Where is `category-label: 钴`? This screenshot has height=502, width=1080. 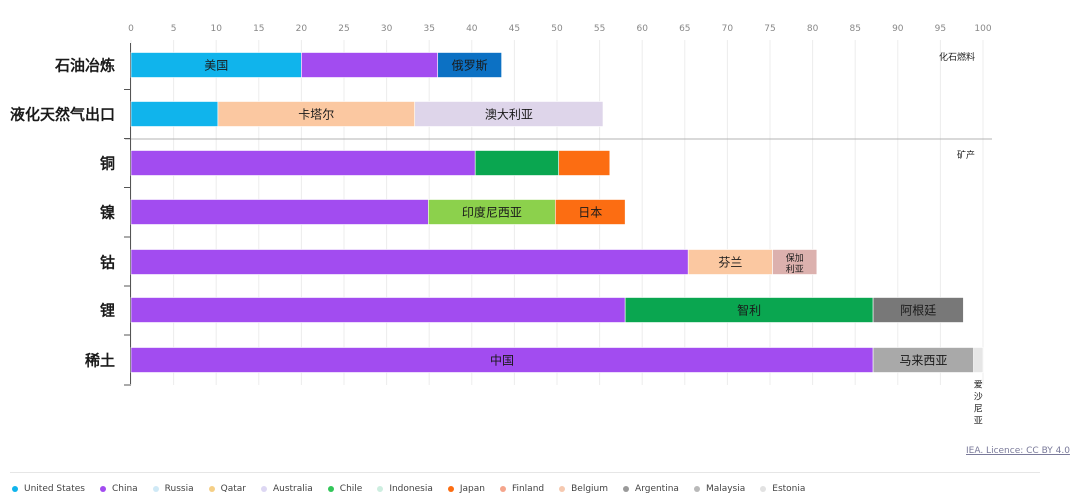
category-label: 钴 is located at coordinates (107, 263).